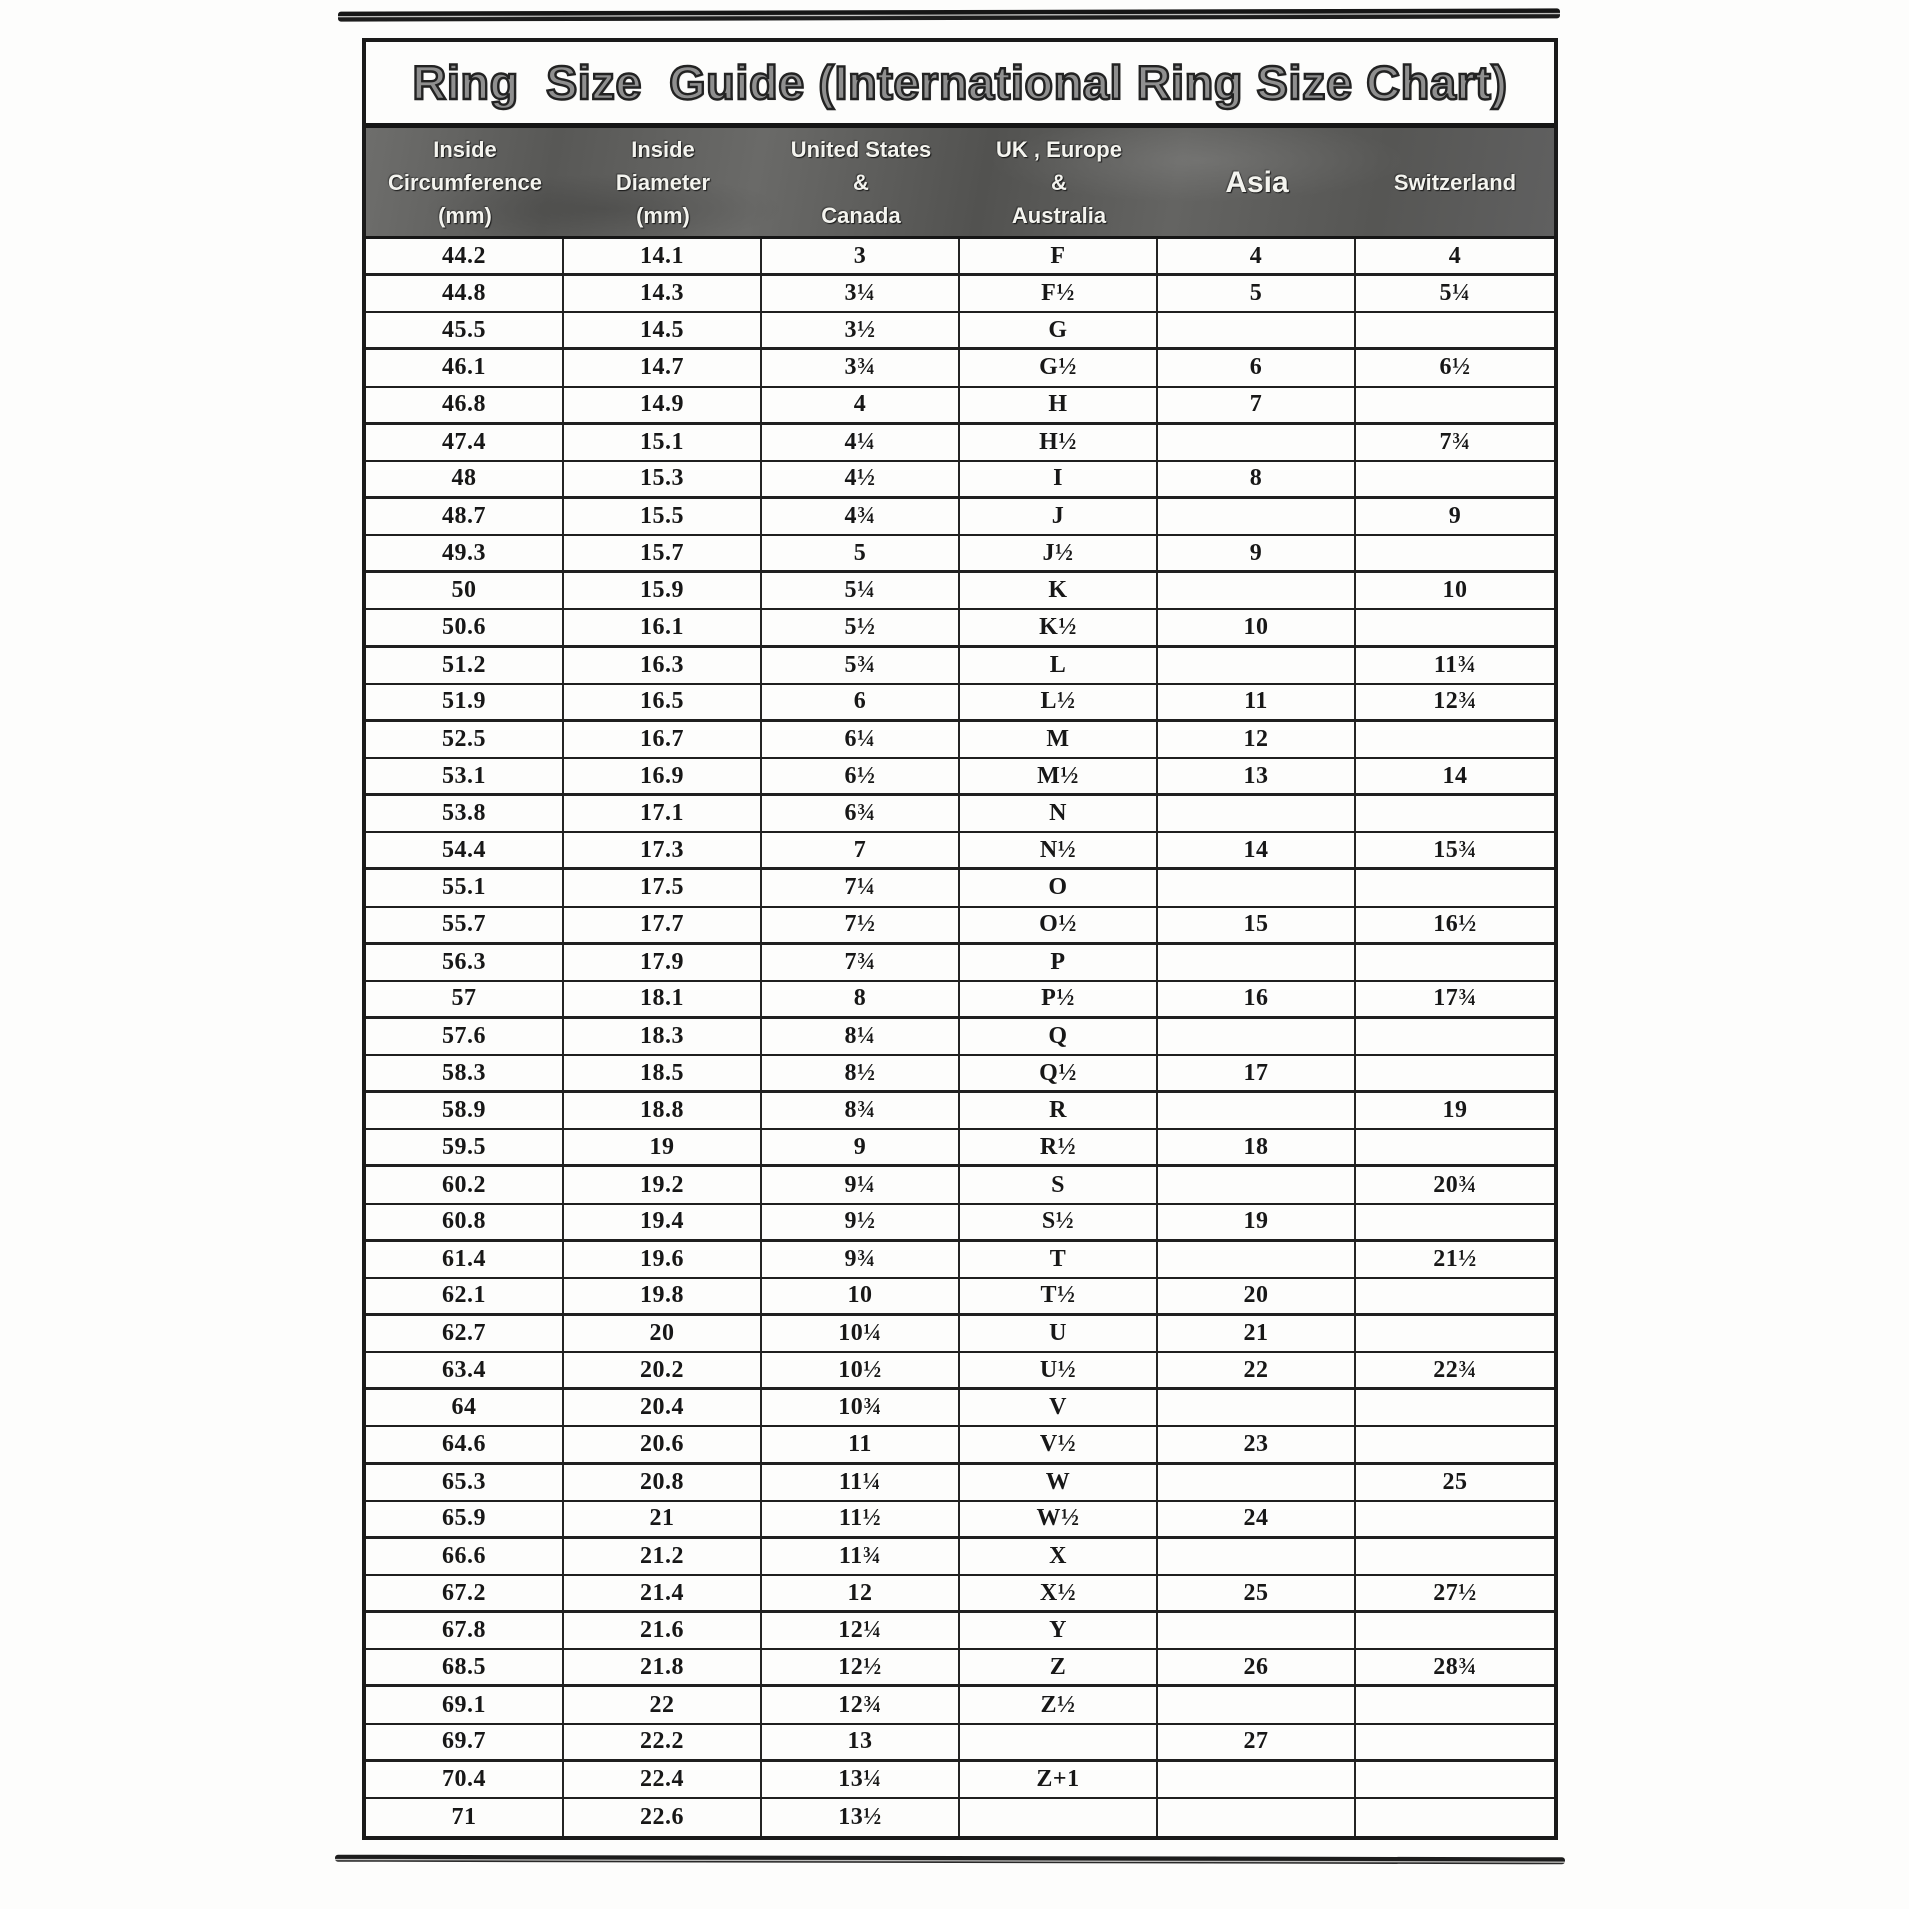 The image size is (1909, 1909). What do you see at coordinates (663, 701) in the screenshot?
I see `table-cell: 16.5` at bounding box center [663, 701].